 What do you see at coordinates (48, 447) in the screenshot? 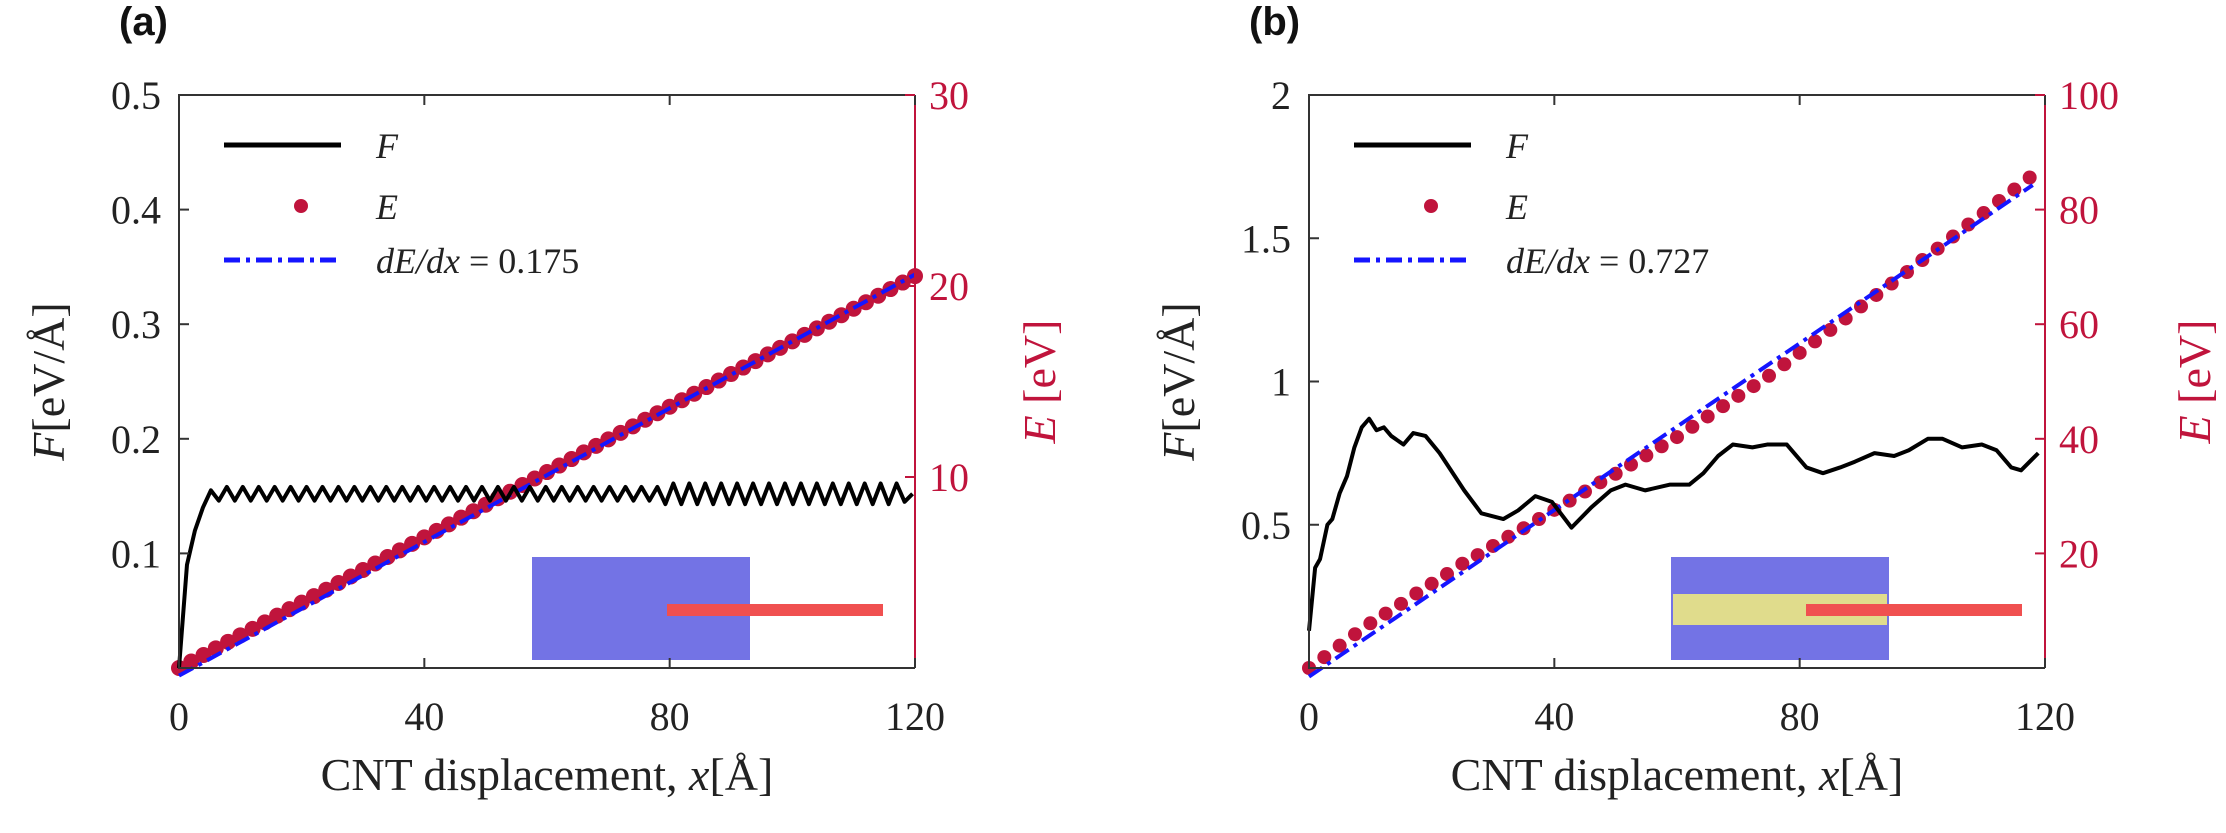
I see `y-left-title-var: F` at bounding box center [48, 447].